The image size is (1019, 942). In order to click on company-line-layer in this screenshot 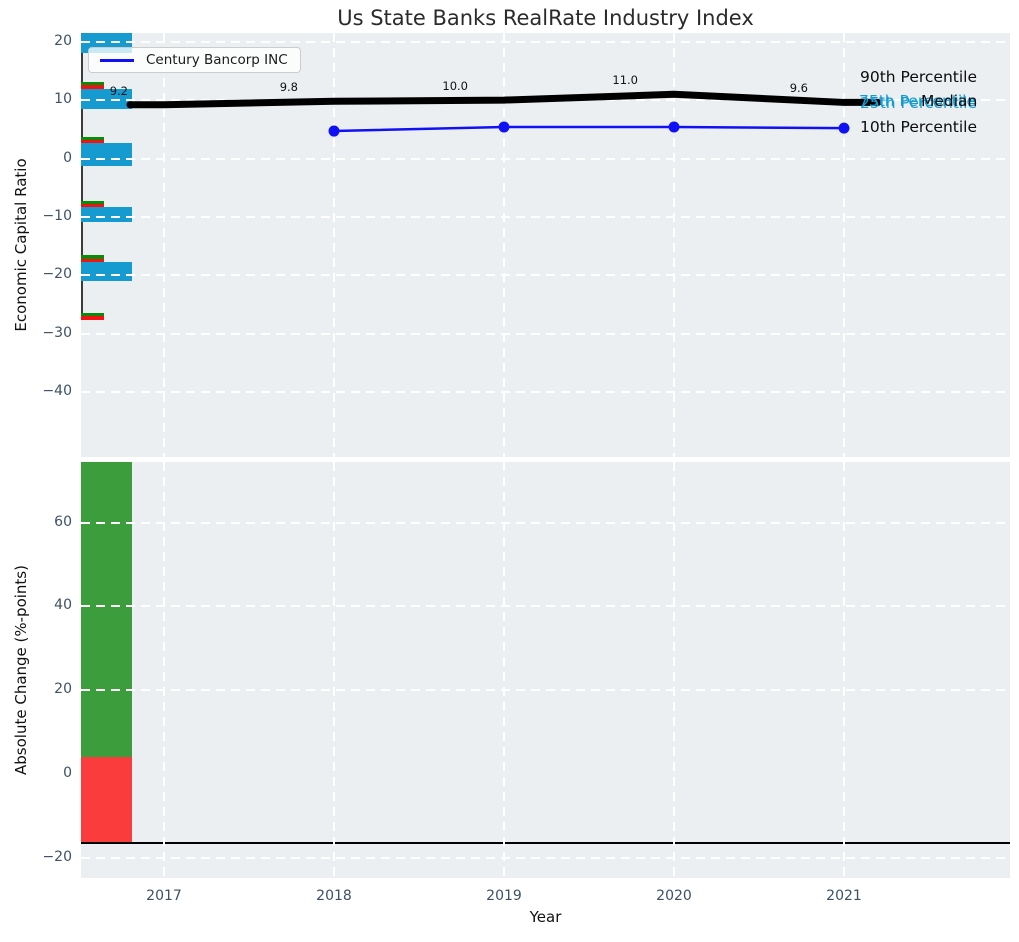, I will do `click(589, 129)`.